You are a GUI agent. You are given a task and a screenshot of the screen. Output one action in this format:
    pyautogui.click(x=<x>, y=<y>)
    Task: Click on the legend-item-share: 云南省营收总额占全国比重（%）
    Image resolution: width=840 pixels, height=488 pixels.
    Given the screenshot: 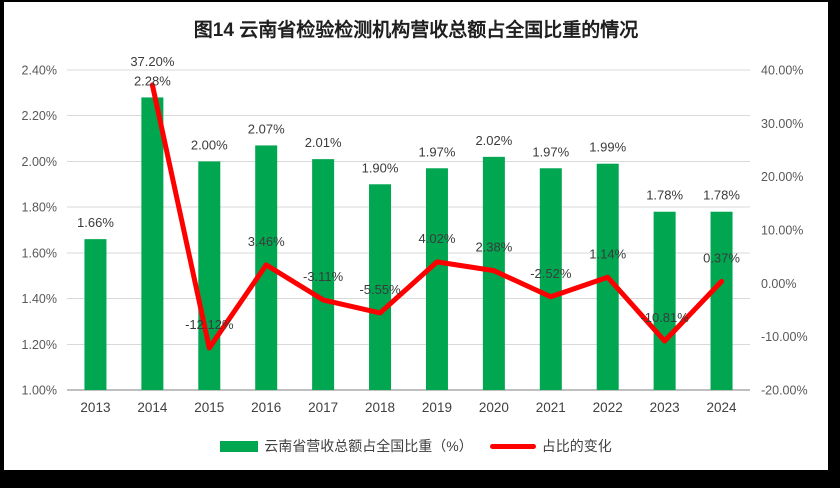 What is the action you would take?
    pyautogui.click(x=346, y=446)
    